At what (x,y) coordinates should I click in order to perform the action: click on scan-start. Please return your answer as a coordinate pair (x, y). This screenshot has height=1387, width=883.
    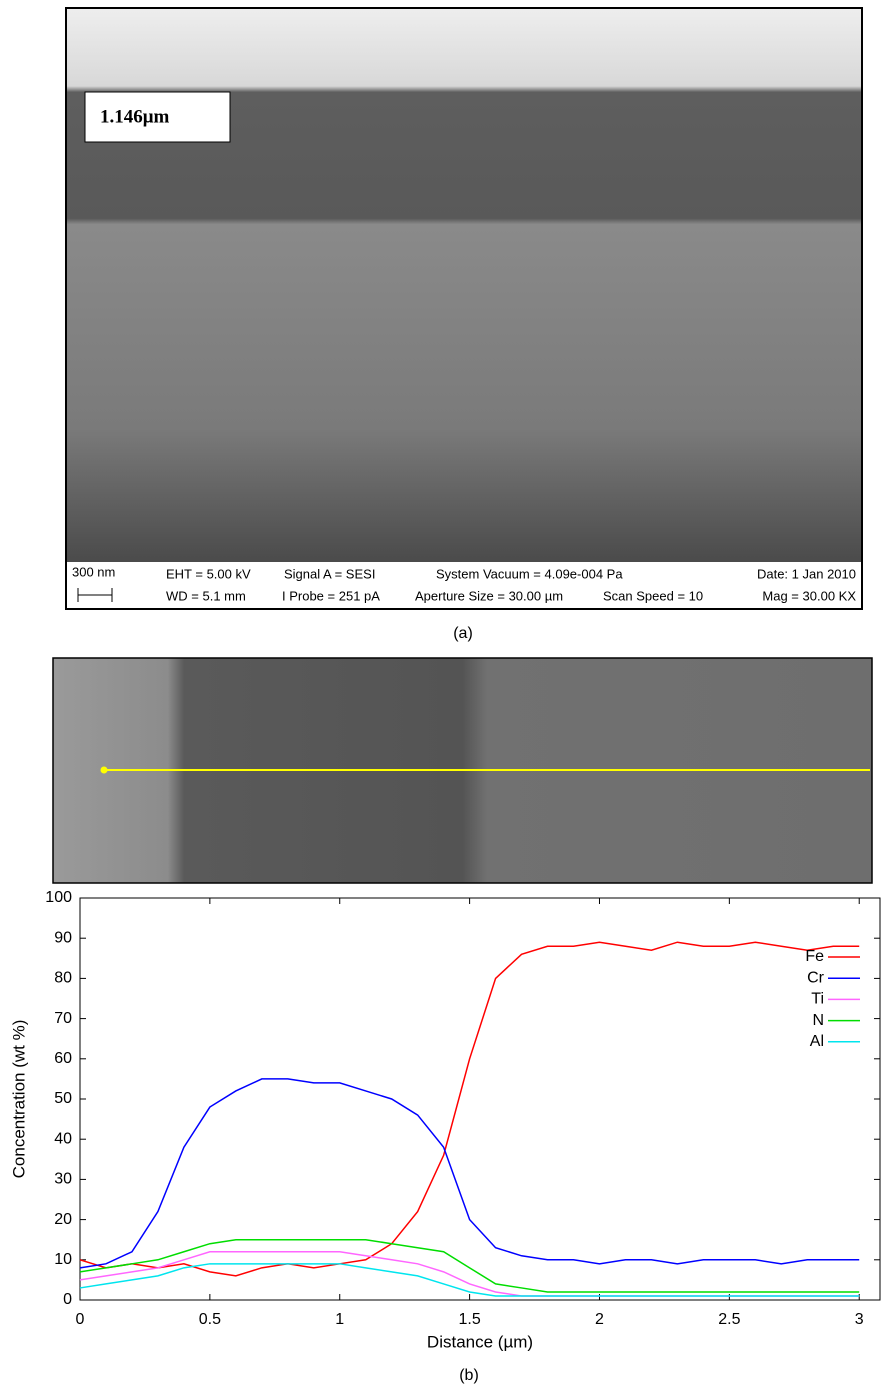
    Looking at the image, I should click on (104, 770).